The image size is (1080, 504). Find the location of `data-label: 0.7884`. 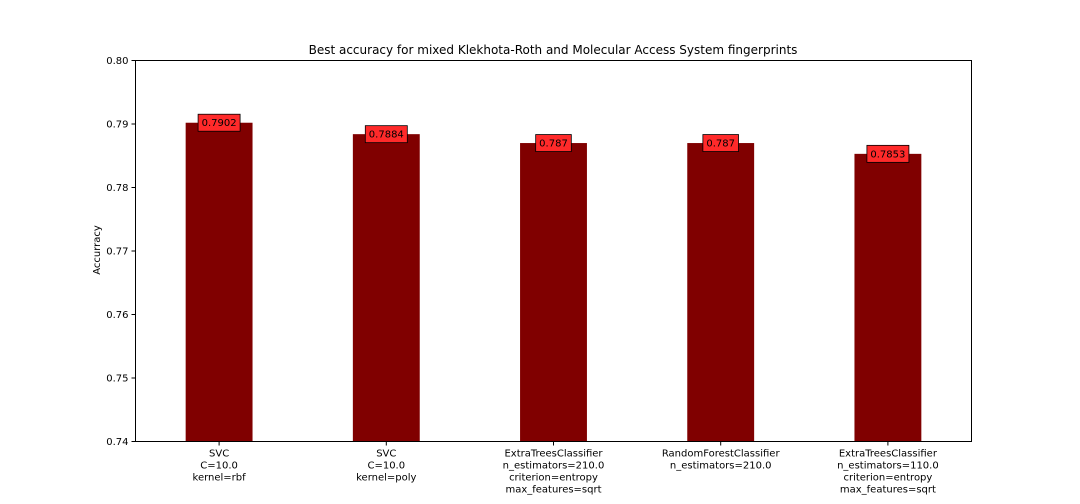

data-label: 0.7884 is located at coordinates (386, 134).